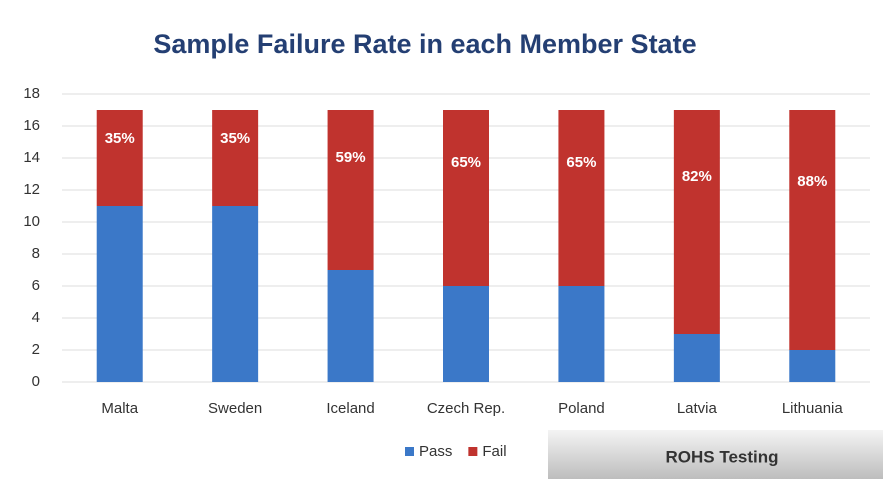  What do you see at coordinates (119, 408) in the screenshot?
I see `x-tick-label: Malta` at bounding box center [119, 408].